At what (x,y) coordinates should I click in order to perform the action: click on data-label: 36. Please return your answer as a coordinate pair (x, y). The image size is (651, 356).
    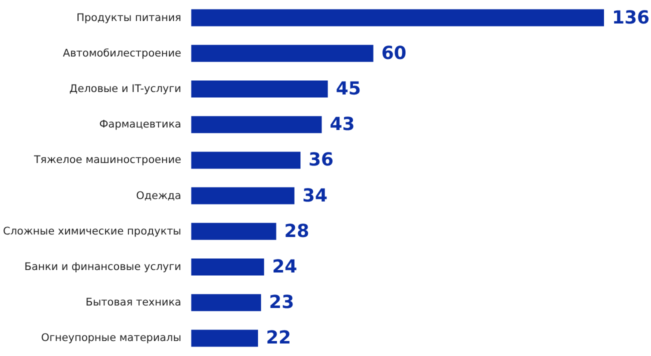
    Looking at the image, I should click on (321, 160).